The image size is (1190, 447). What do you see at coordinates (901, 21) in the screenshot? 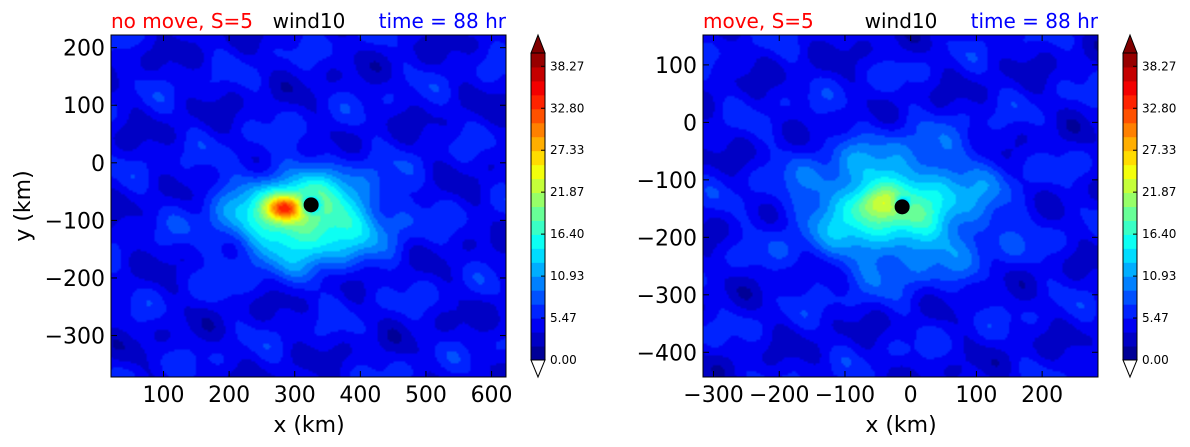
I see `title-center-2: wind10` at bounding box center [901, 21].